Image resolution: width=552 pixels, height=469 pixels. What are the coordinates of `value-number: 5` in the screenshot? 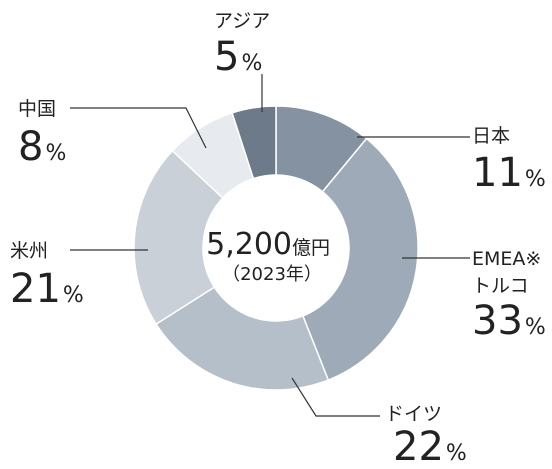 It's located at (226, 57).